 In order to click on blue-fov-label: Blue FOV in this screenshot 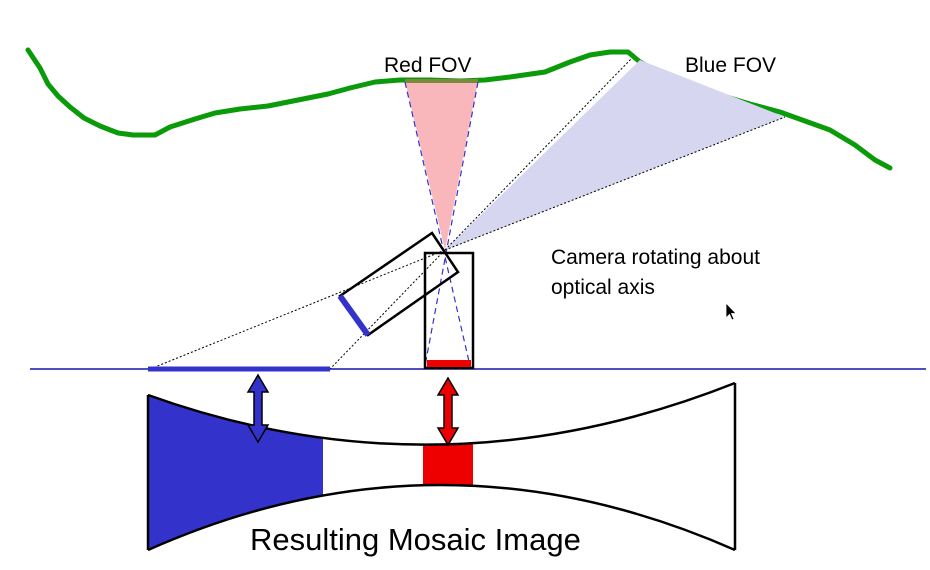, I will do `click(730, 65)`.